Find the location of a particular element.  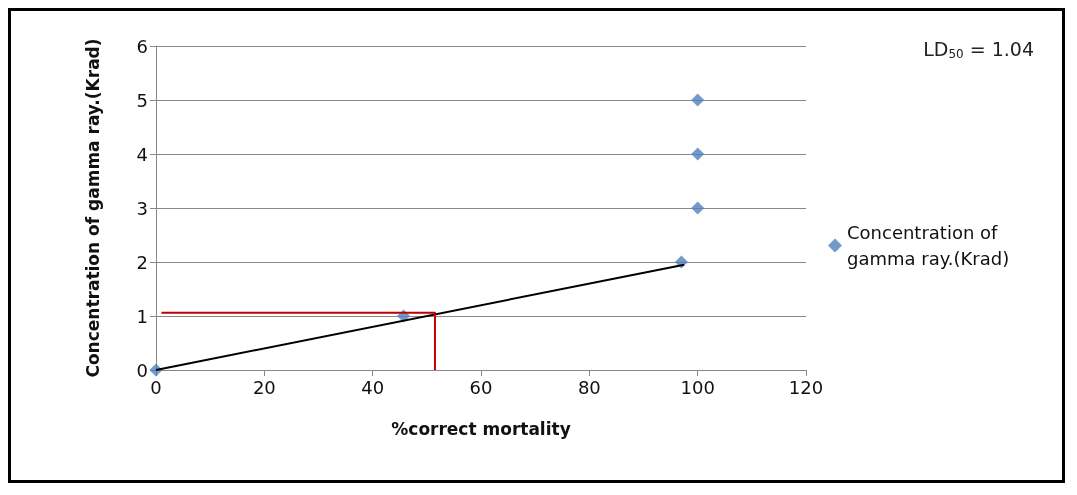

y-axis-title: Concentration of gamma ray.(Krad) is located at coordinates (92, 208).